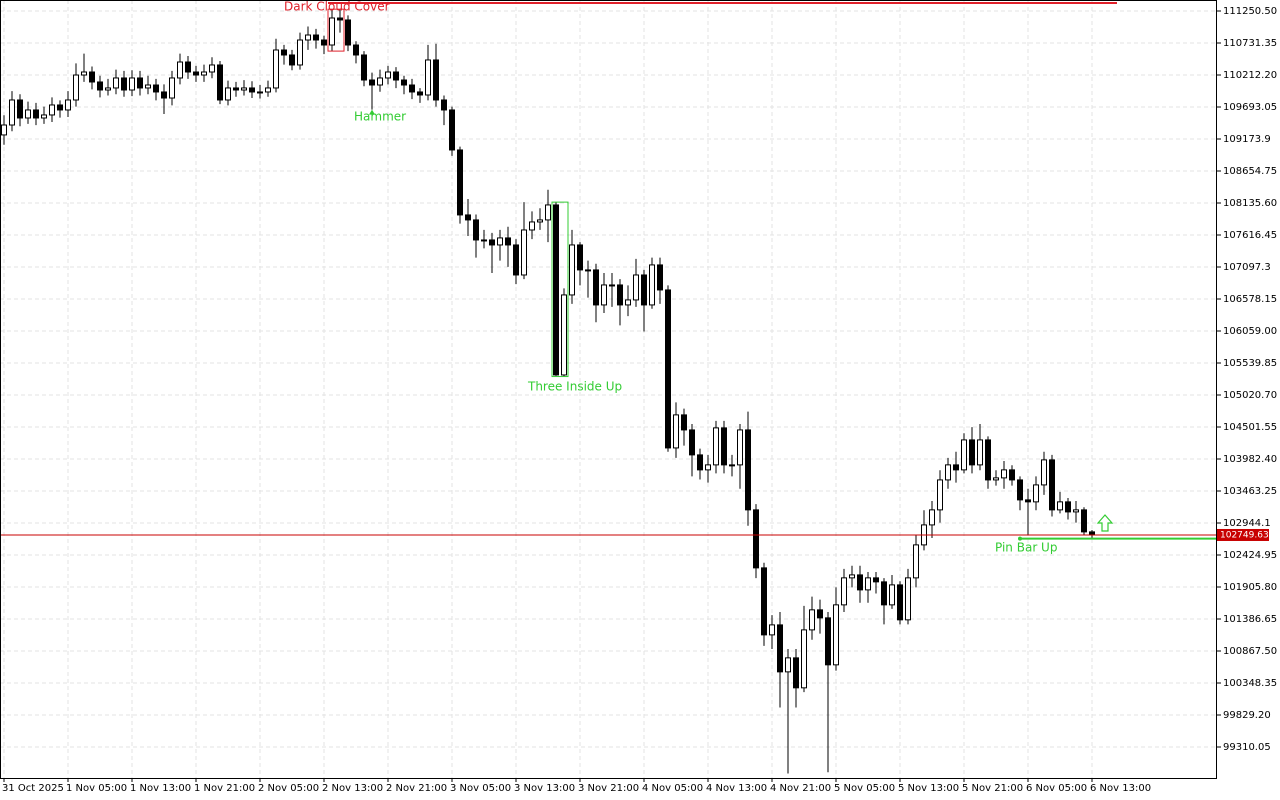  I want to click on x-tick-label: 3 Nov 21:00, so click(608, 788).